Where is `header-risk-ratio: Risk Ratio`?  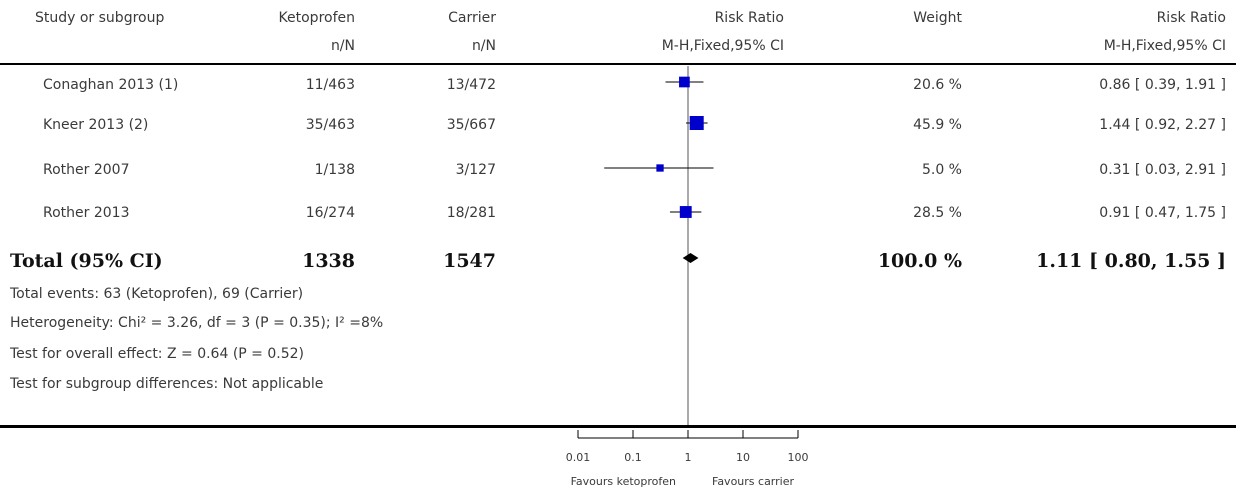 header-risk-ratio: Risk Ratio is located at coordinates (1191, 18).